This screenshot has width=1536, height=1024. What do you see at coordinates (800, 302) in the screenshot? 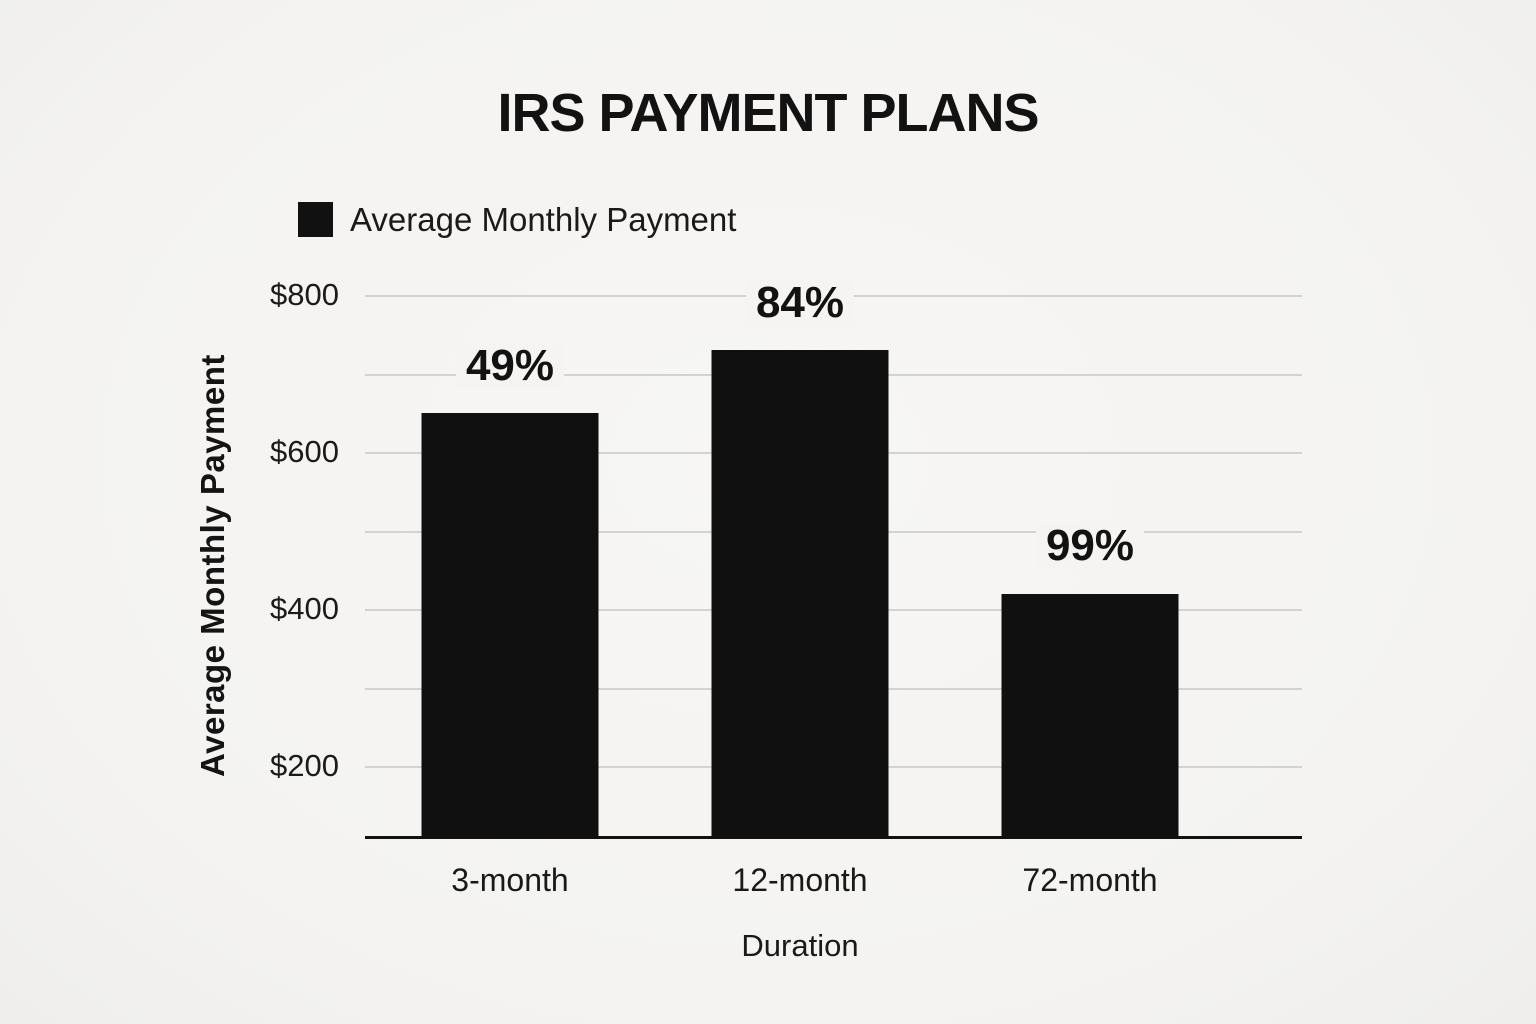
I see `bar-value-label-12-month: 84%` at bounding box center [800, 302].